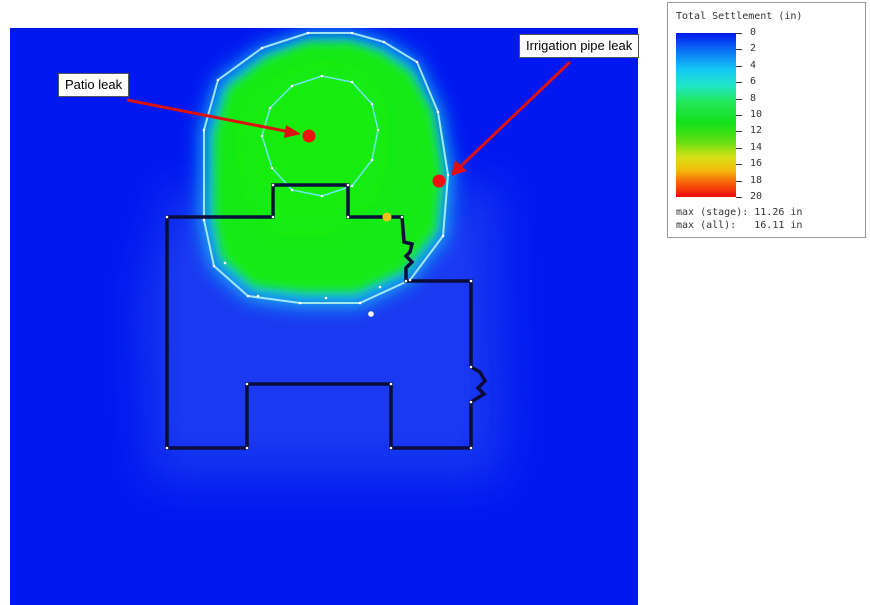  Describe the element at coordinates (739, 212) in the screenshot. I see `legend-max-stage: max (stage): 11.26 in` at that location.